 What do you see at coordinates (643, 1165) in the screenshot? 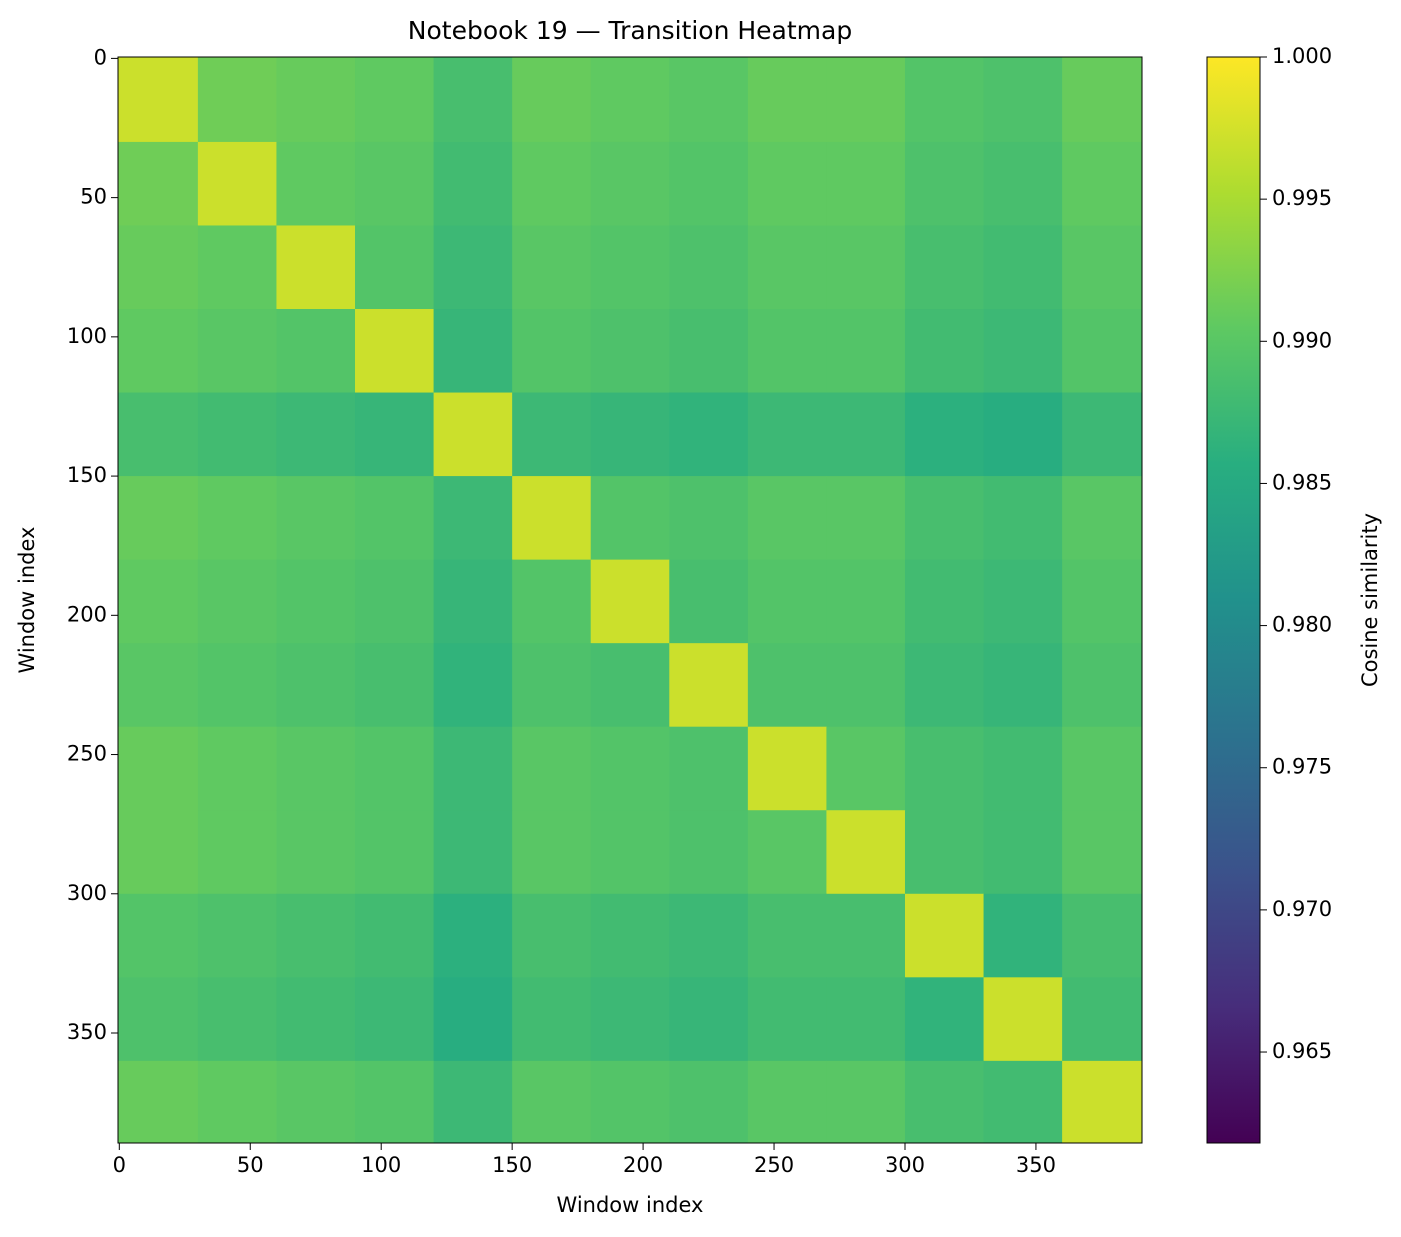
I see `x-tick-label: 200` at bounding box center [643, 1165].